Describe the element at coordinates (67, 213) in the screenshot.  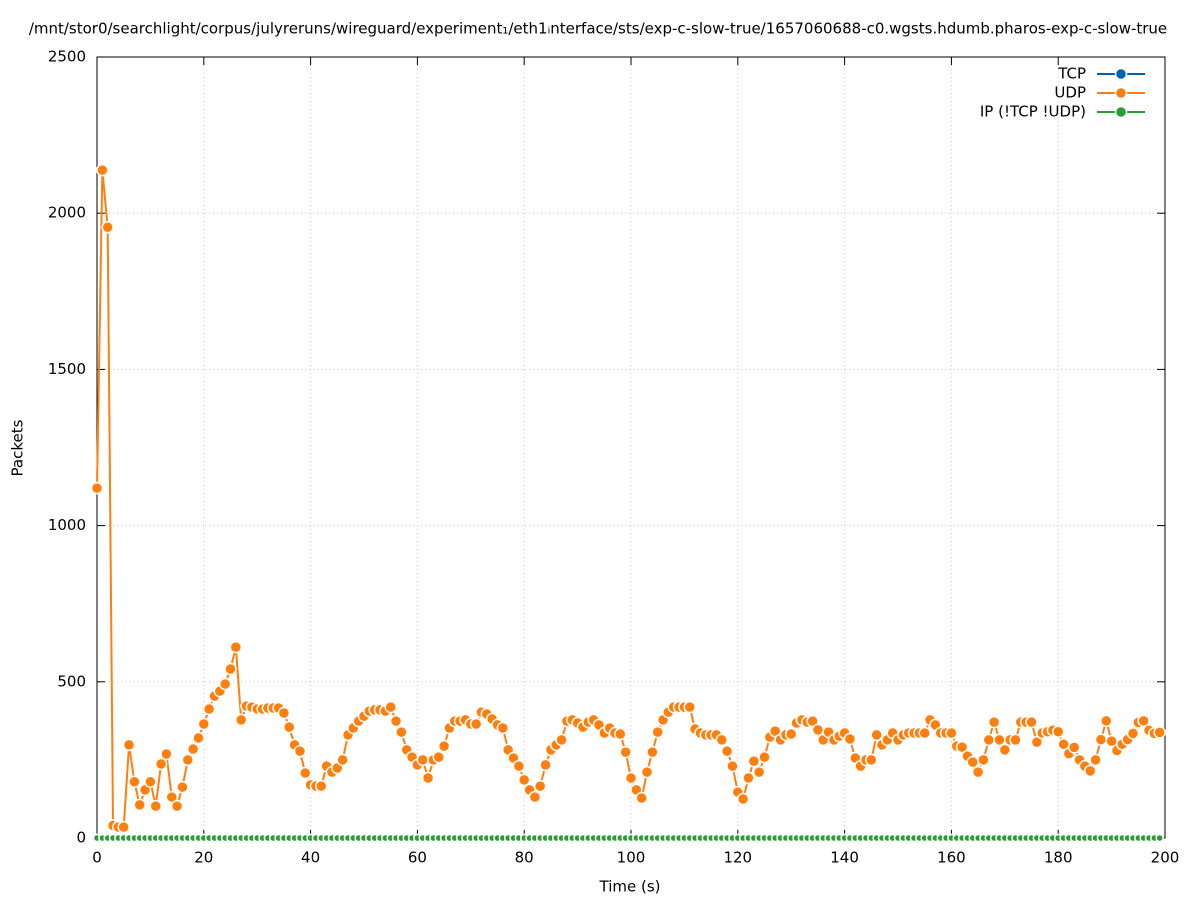
I see `y-tick-label: 2000` at that location.